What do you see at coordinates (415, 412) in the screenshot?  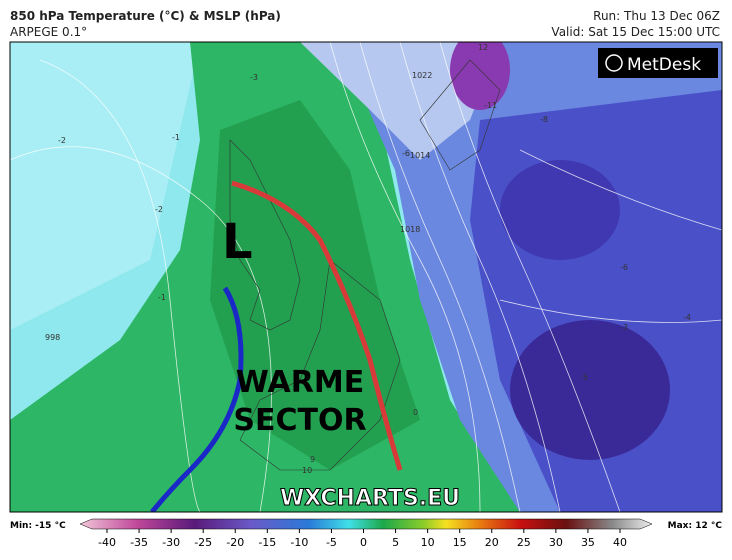 I see `contour-label: 0` at bounding box center [415, 412].